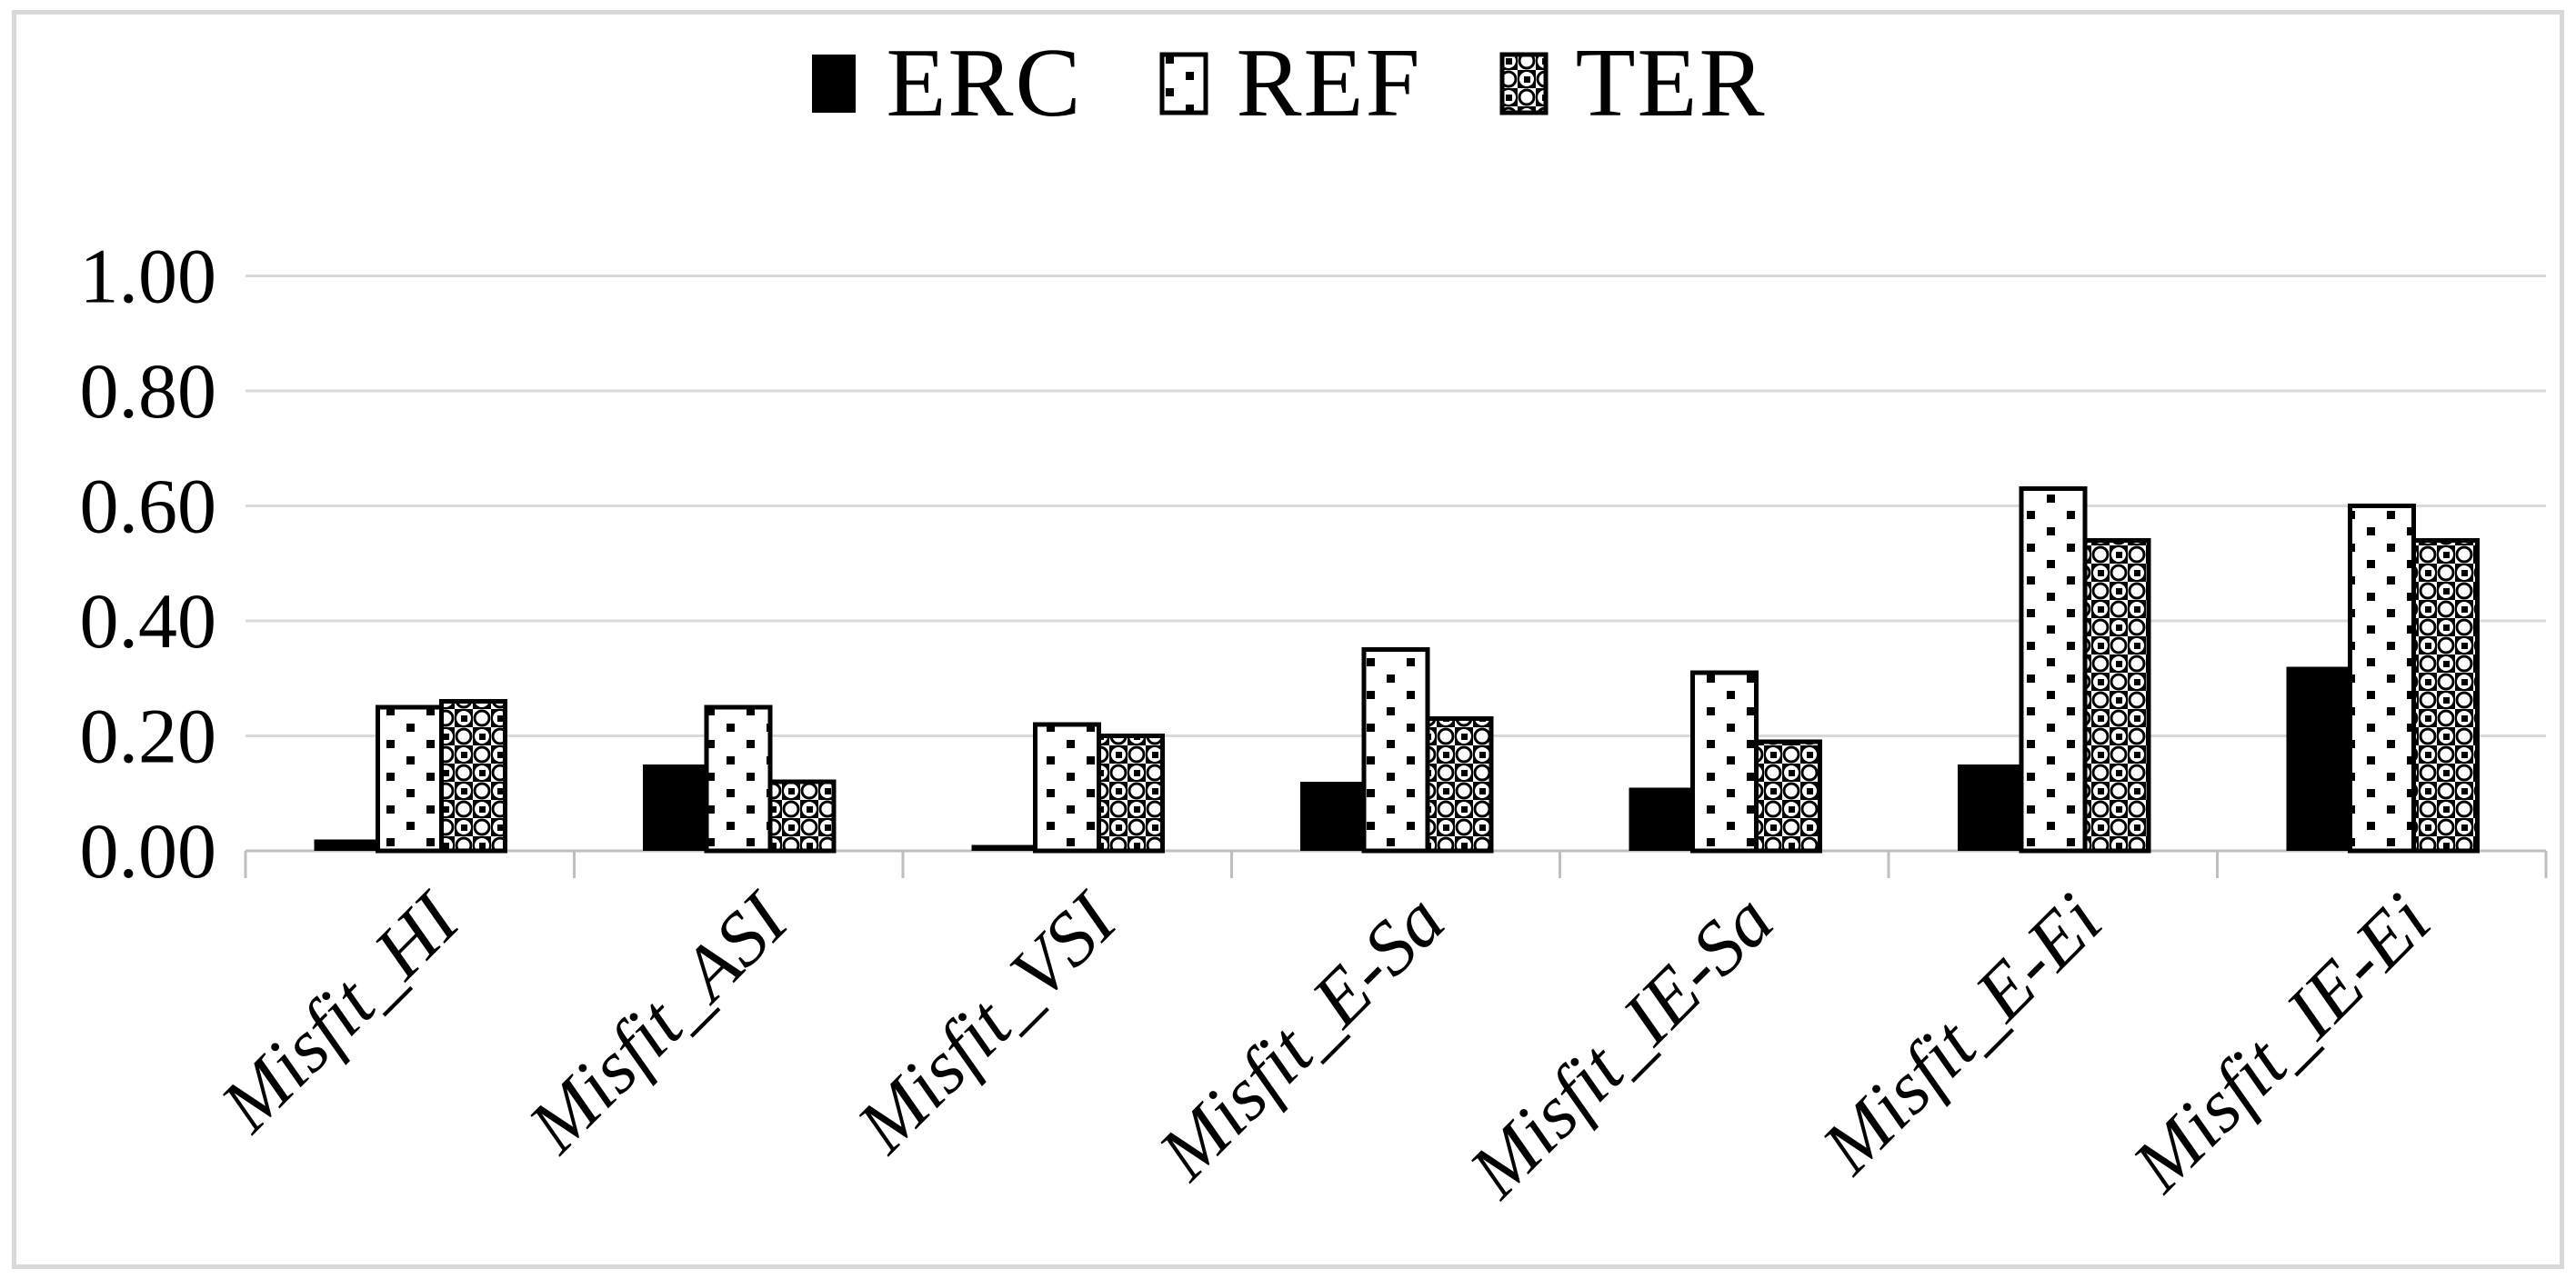 This screenshot has height=1279, width=2576. I want to click on bar-TER-Misfit_HI, so click(474, 776).